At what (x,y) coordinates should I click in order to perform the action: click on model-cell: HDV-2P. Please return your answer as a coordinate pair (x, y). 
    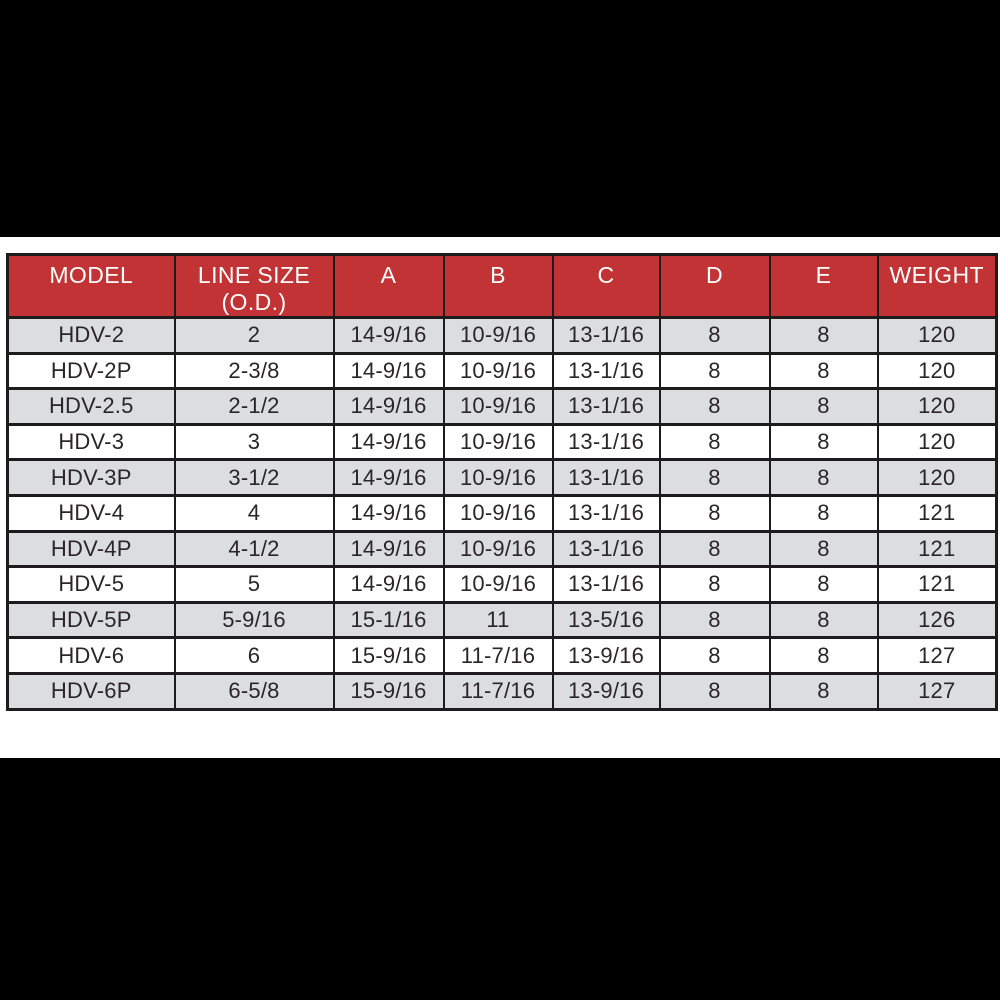
    Looking at the image, I should click on (91, 371).